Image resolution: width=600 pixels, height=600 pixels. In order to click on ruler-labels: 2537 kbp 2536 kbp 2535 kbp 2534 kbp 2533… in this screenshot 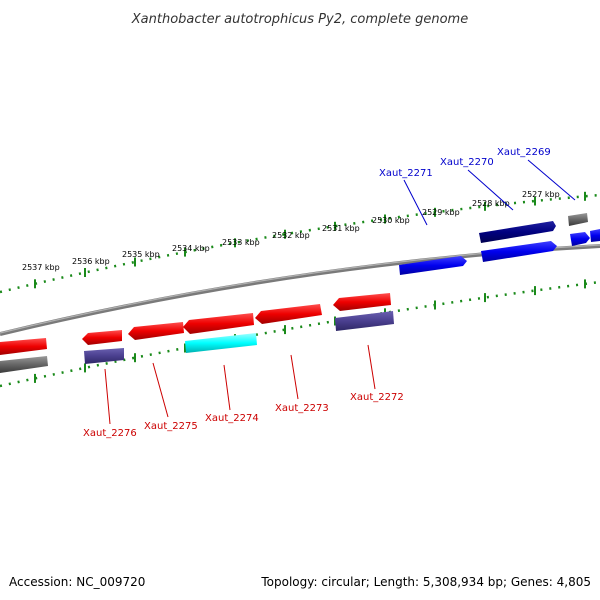, I will do `click(291, 231)`.